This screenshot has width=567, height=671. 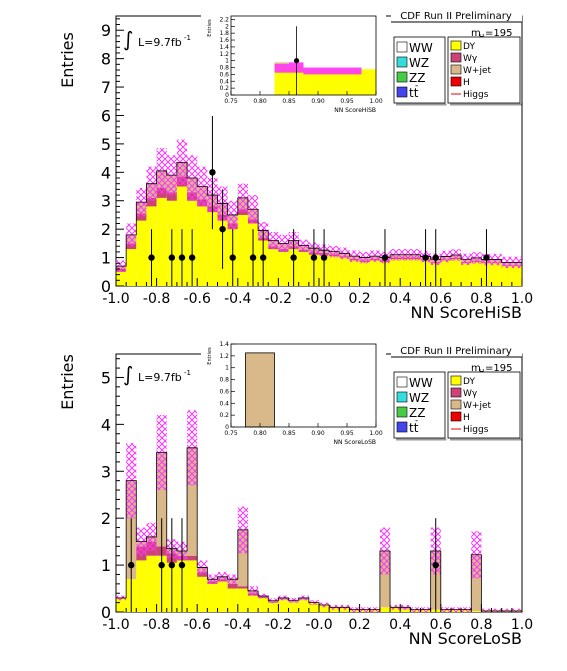 I want to click on bottom-inset-frame, so click(x=303, y=385).